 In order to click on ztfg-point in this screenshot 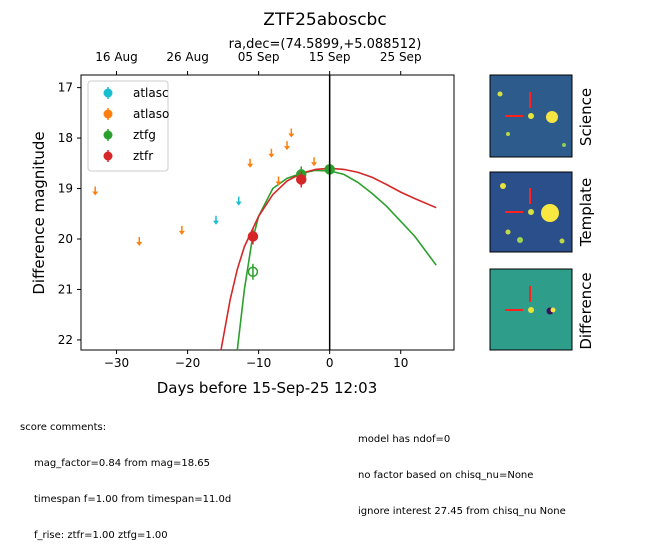, I will do `click(253, 272)`.